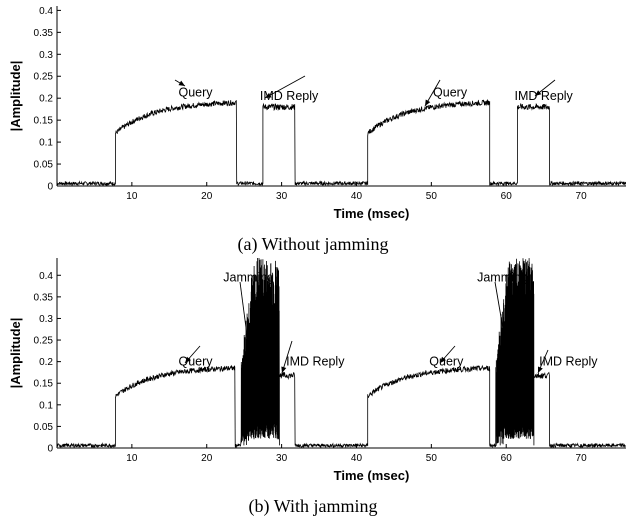 This screenshot has width=626, height=520. I want to click on panel-caption: (a) Without jamming, so click(313, 244).